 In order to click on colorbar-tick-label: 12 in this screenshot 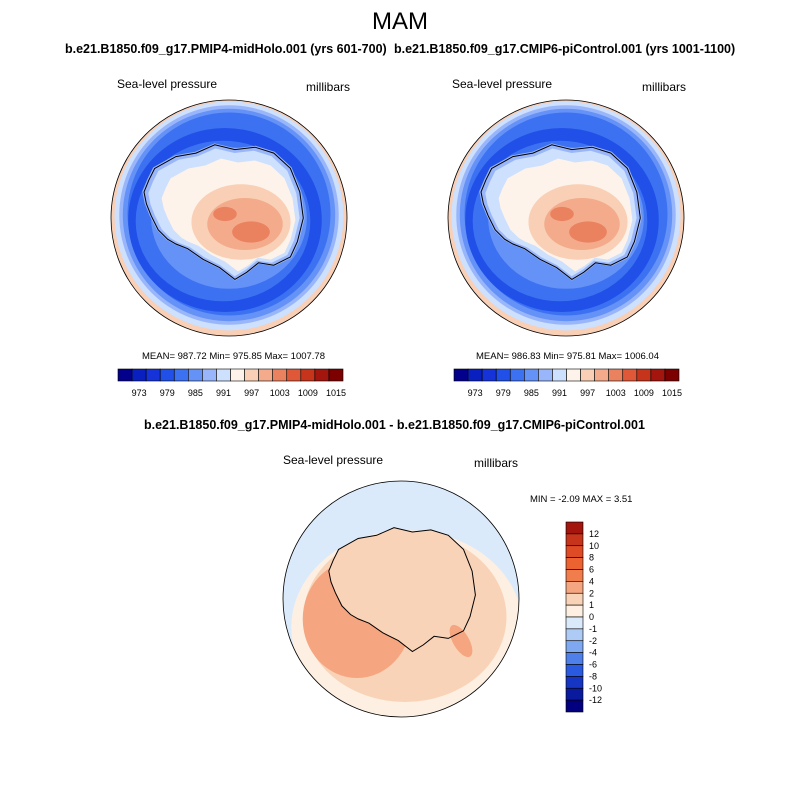, I will do `click(594, 534)`.